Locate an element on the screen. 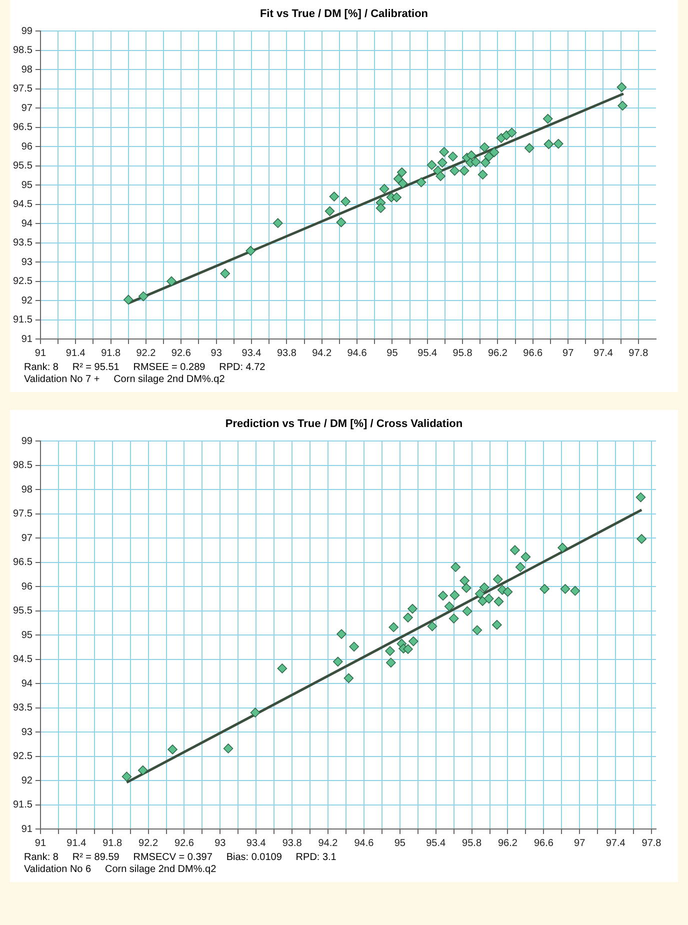  chart-title: Fit vs True / DM [%] / Calibration is located at coordinates (344, 14).